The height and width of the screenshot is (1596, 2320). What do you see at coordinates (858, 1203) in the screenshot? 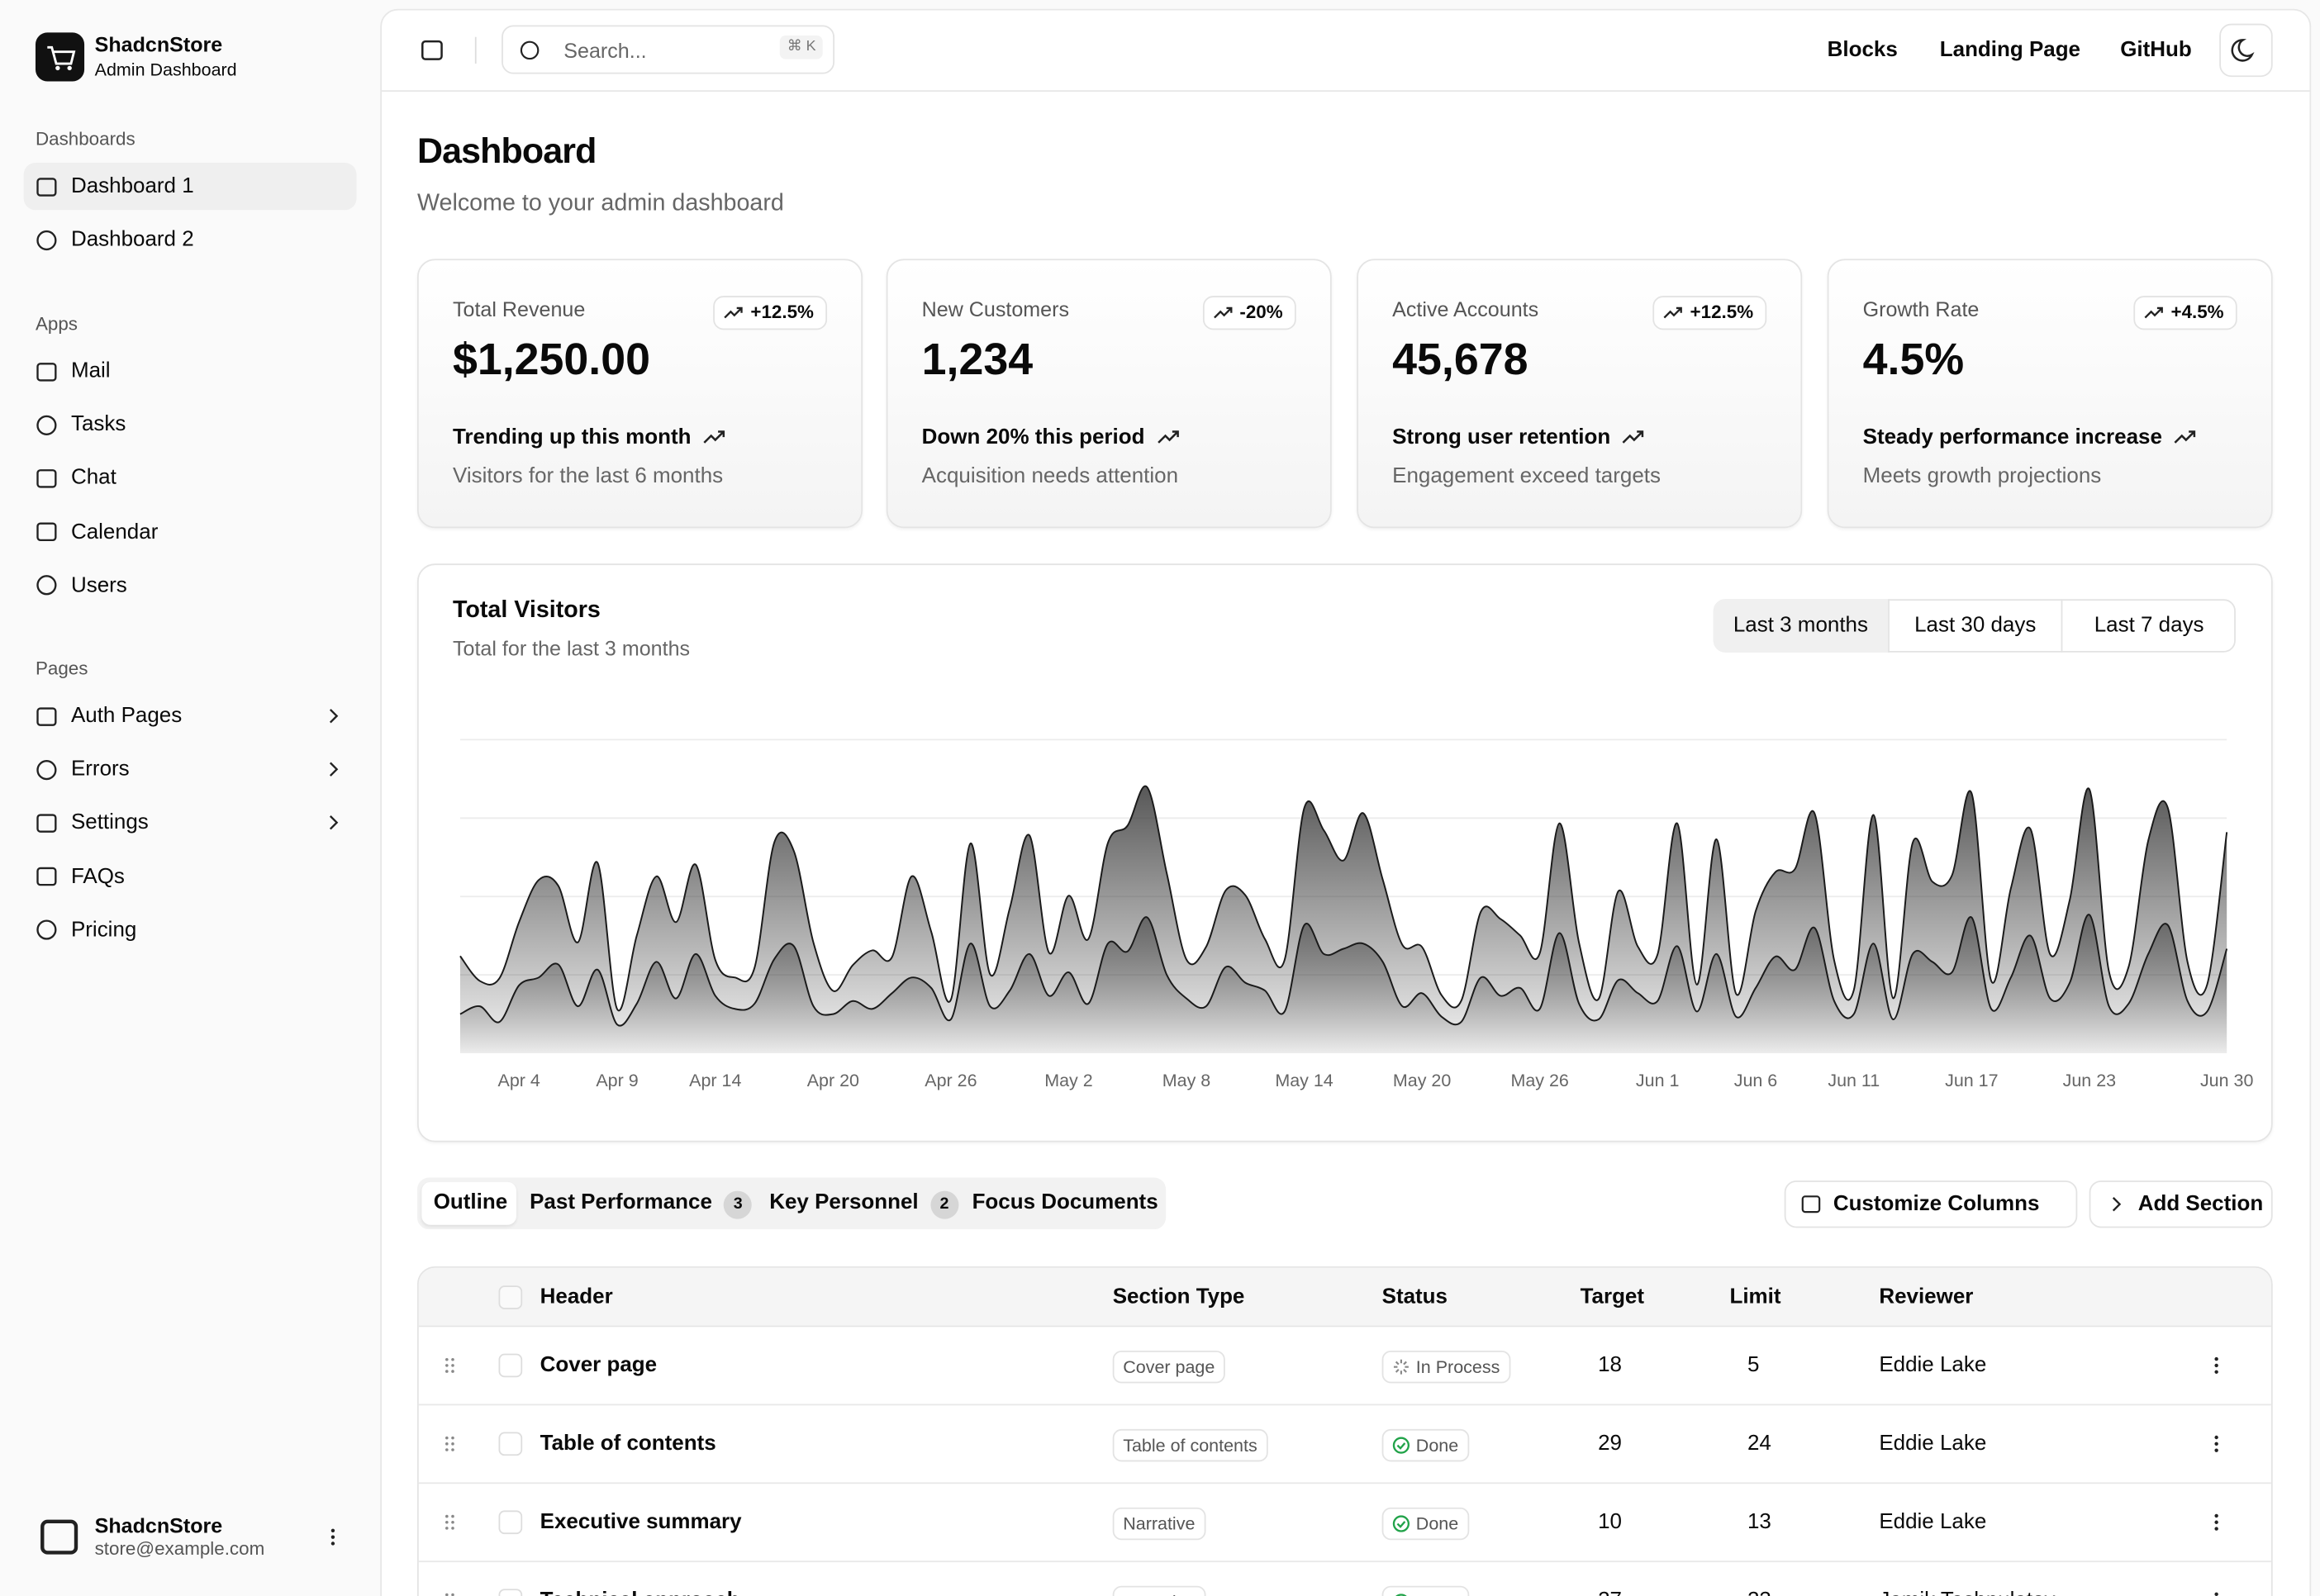
I see `tab: Key Personnel 2` at bounding box center [858, 1203].